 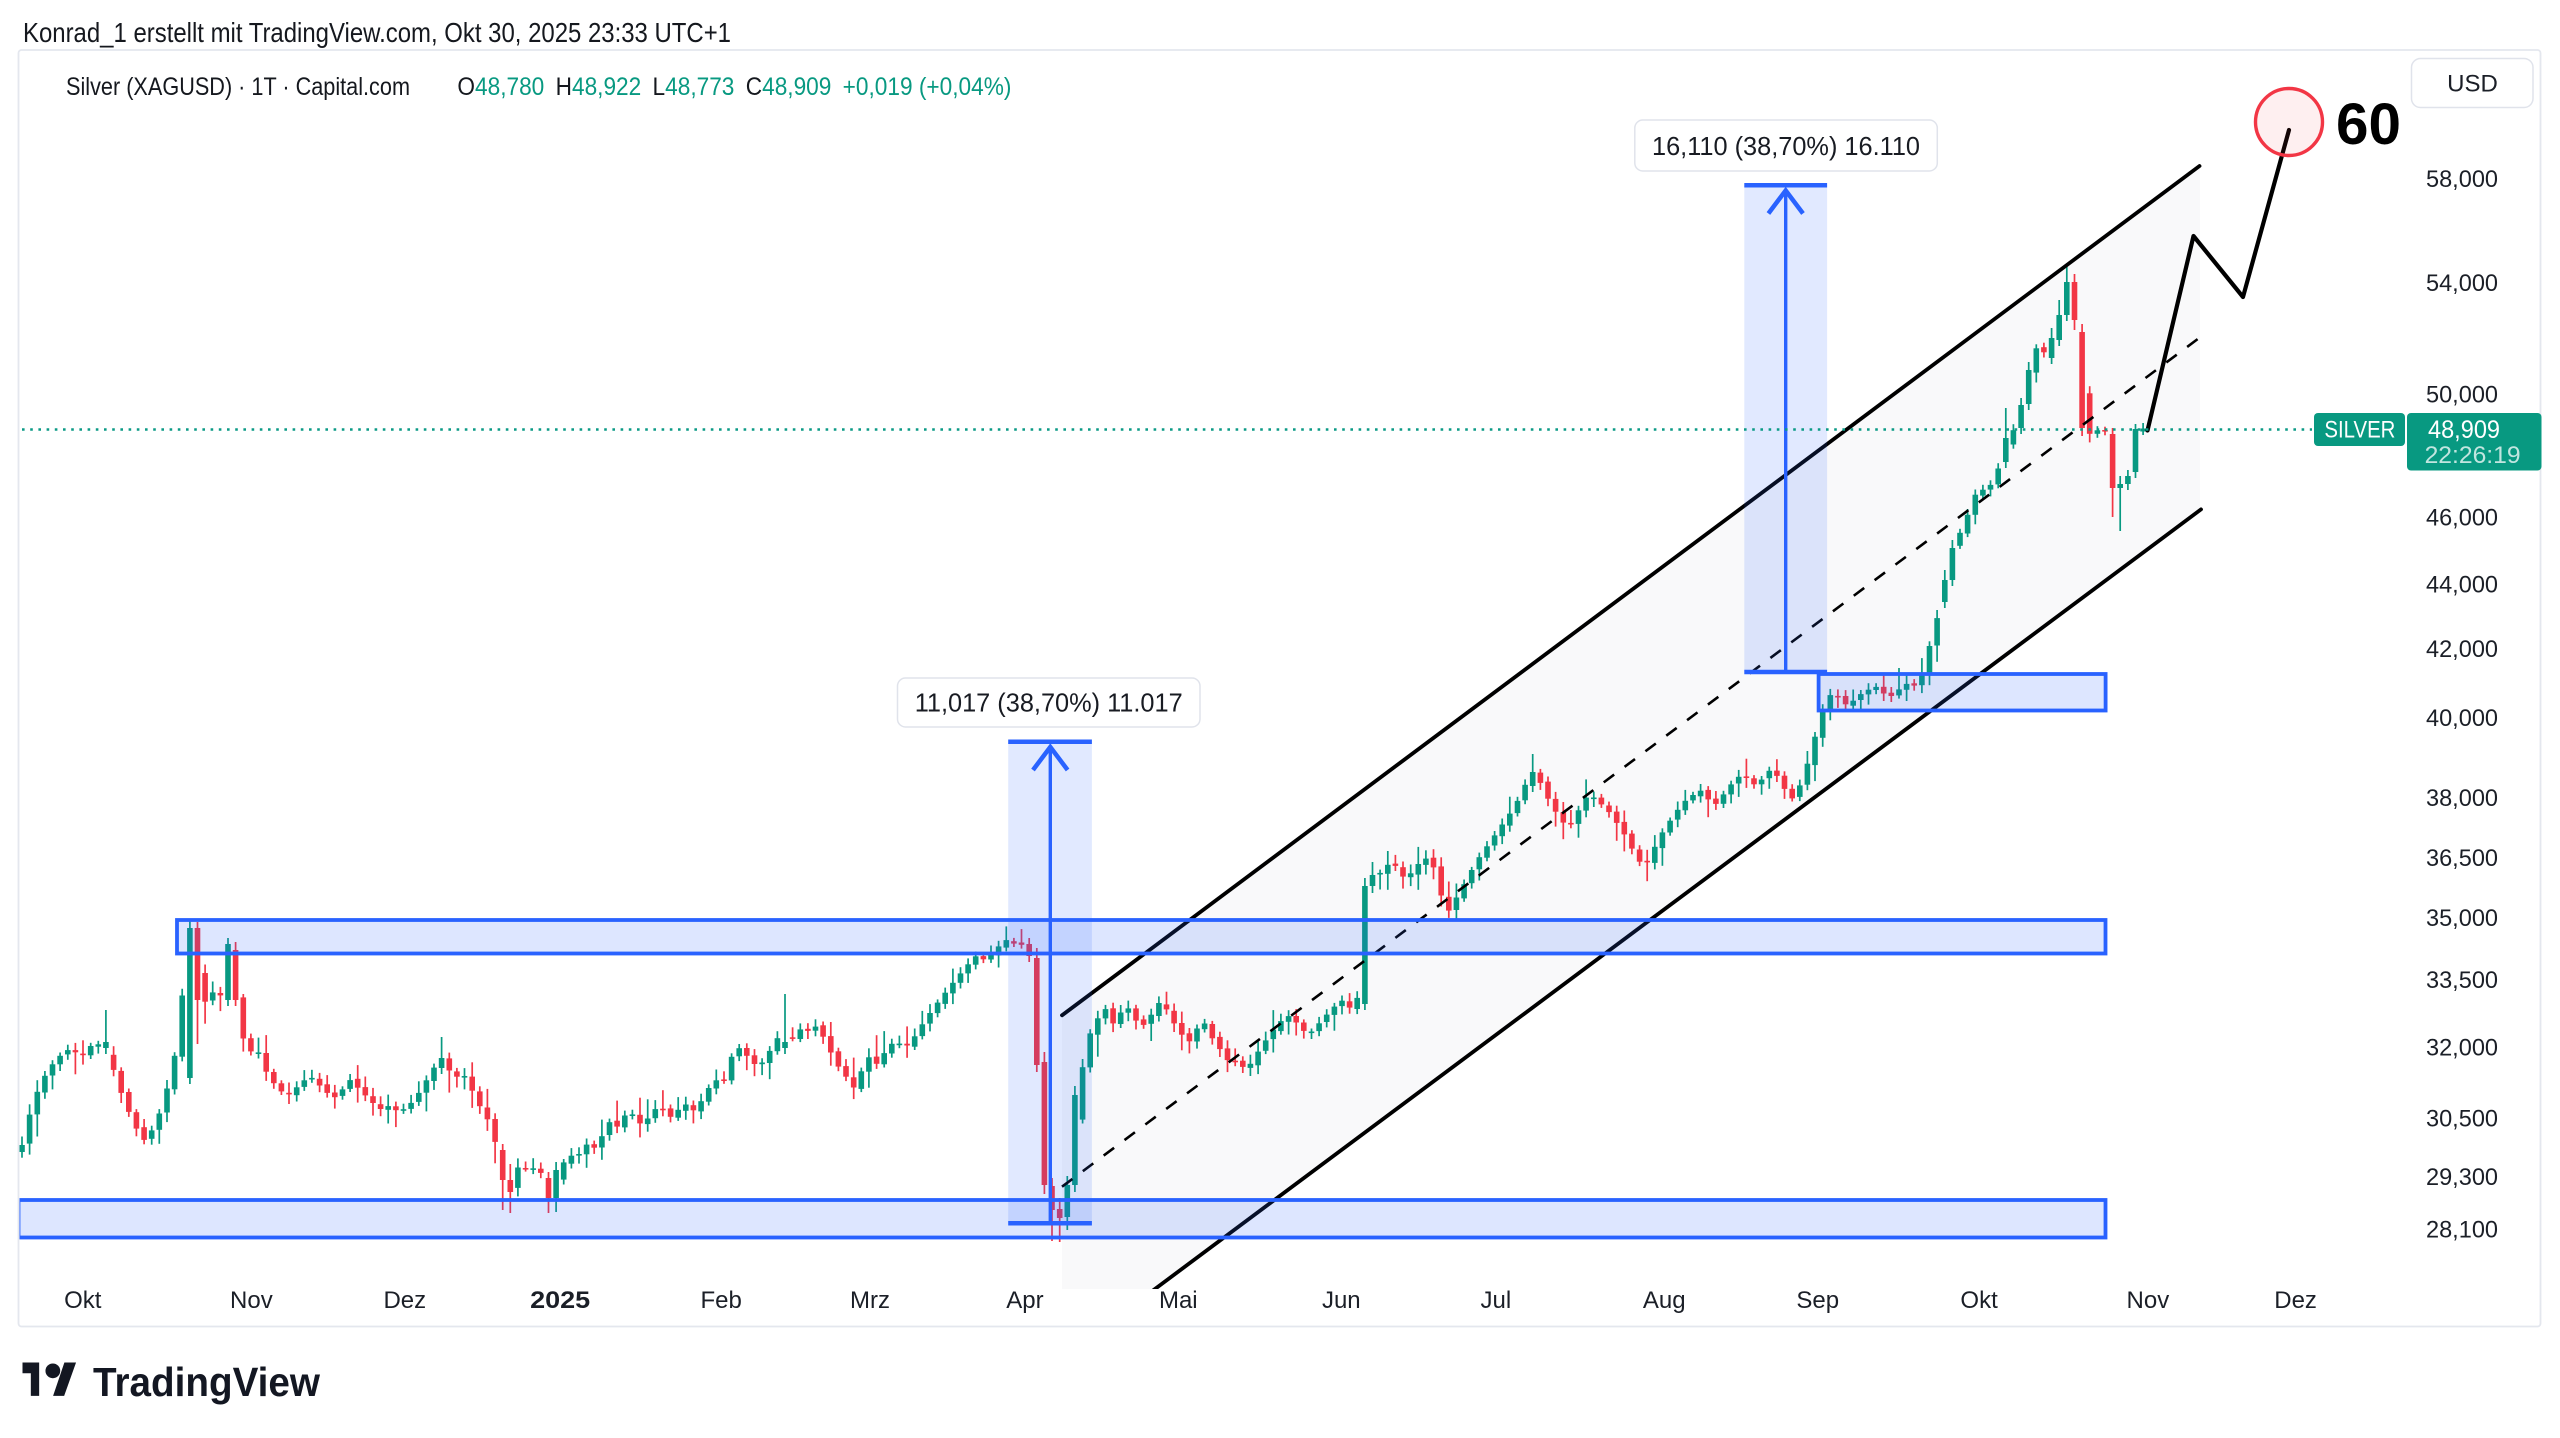 I want to click on svg-text: Mai, so click(x=1178, y=1300).